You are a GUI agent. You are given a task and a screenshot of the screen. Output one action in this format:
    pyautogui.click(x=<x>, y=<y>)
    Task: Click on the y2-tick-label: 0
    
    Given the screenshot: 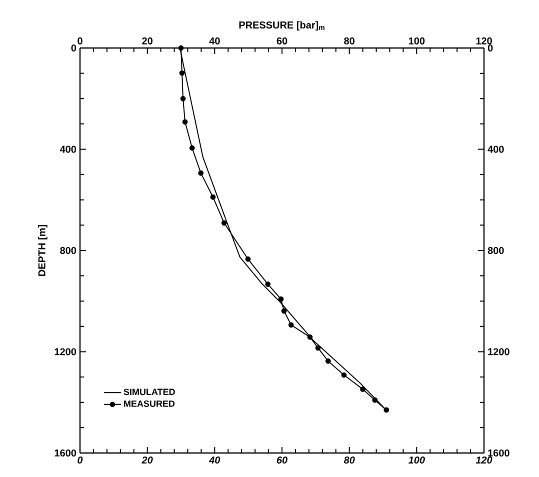 What is the action you would take?
    pyautogui.click(x=490, y=48)
    